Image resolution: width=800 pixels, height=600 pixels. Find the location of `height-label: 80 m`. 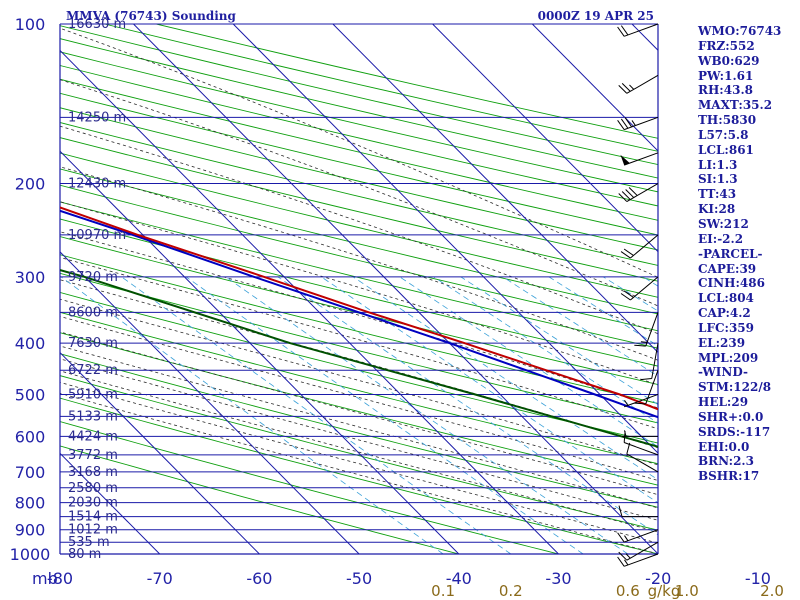

height-label: 80 m is located at coordinates (84, 554).